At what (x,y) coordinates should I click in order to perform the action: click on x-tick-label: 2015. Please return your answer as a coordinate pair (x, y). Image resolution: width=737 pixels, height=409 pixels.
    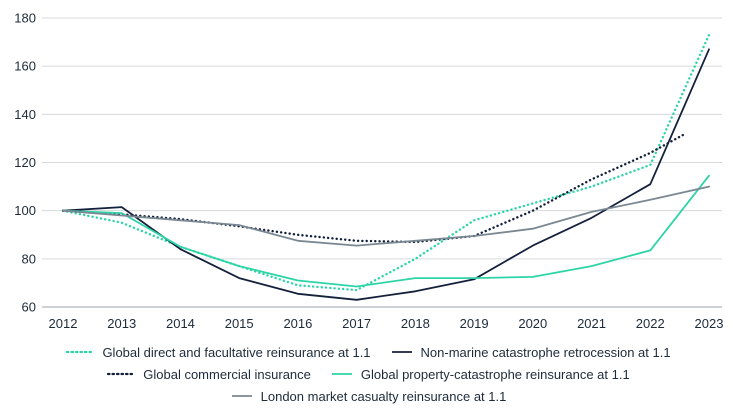
    Looking at the image, I should click on (239, 323).